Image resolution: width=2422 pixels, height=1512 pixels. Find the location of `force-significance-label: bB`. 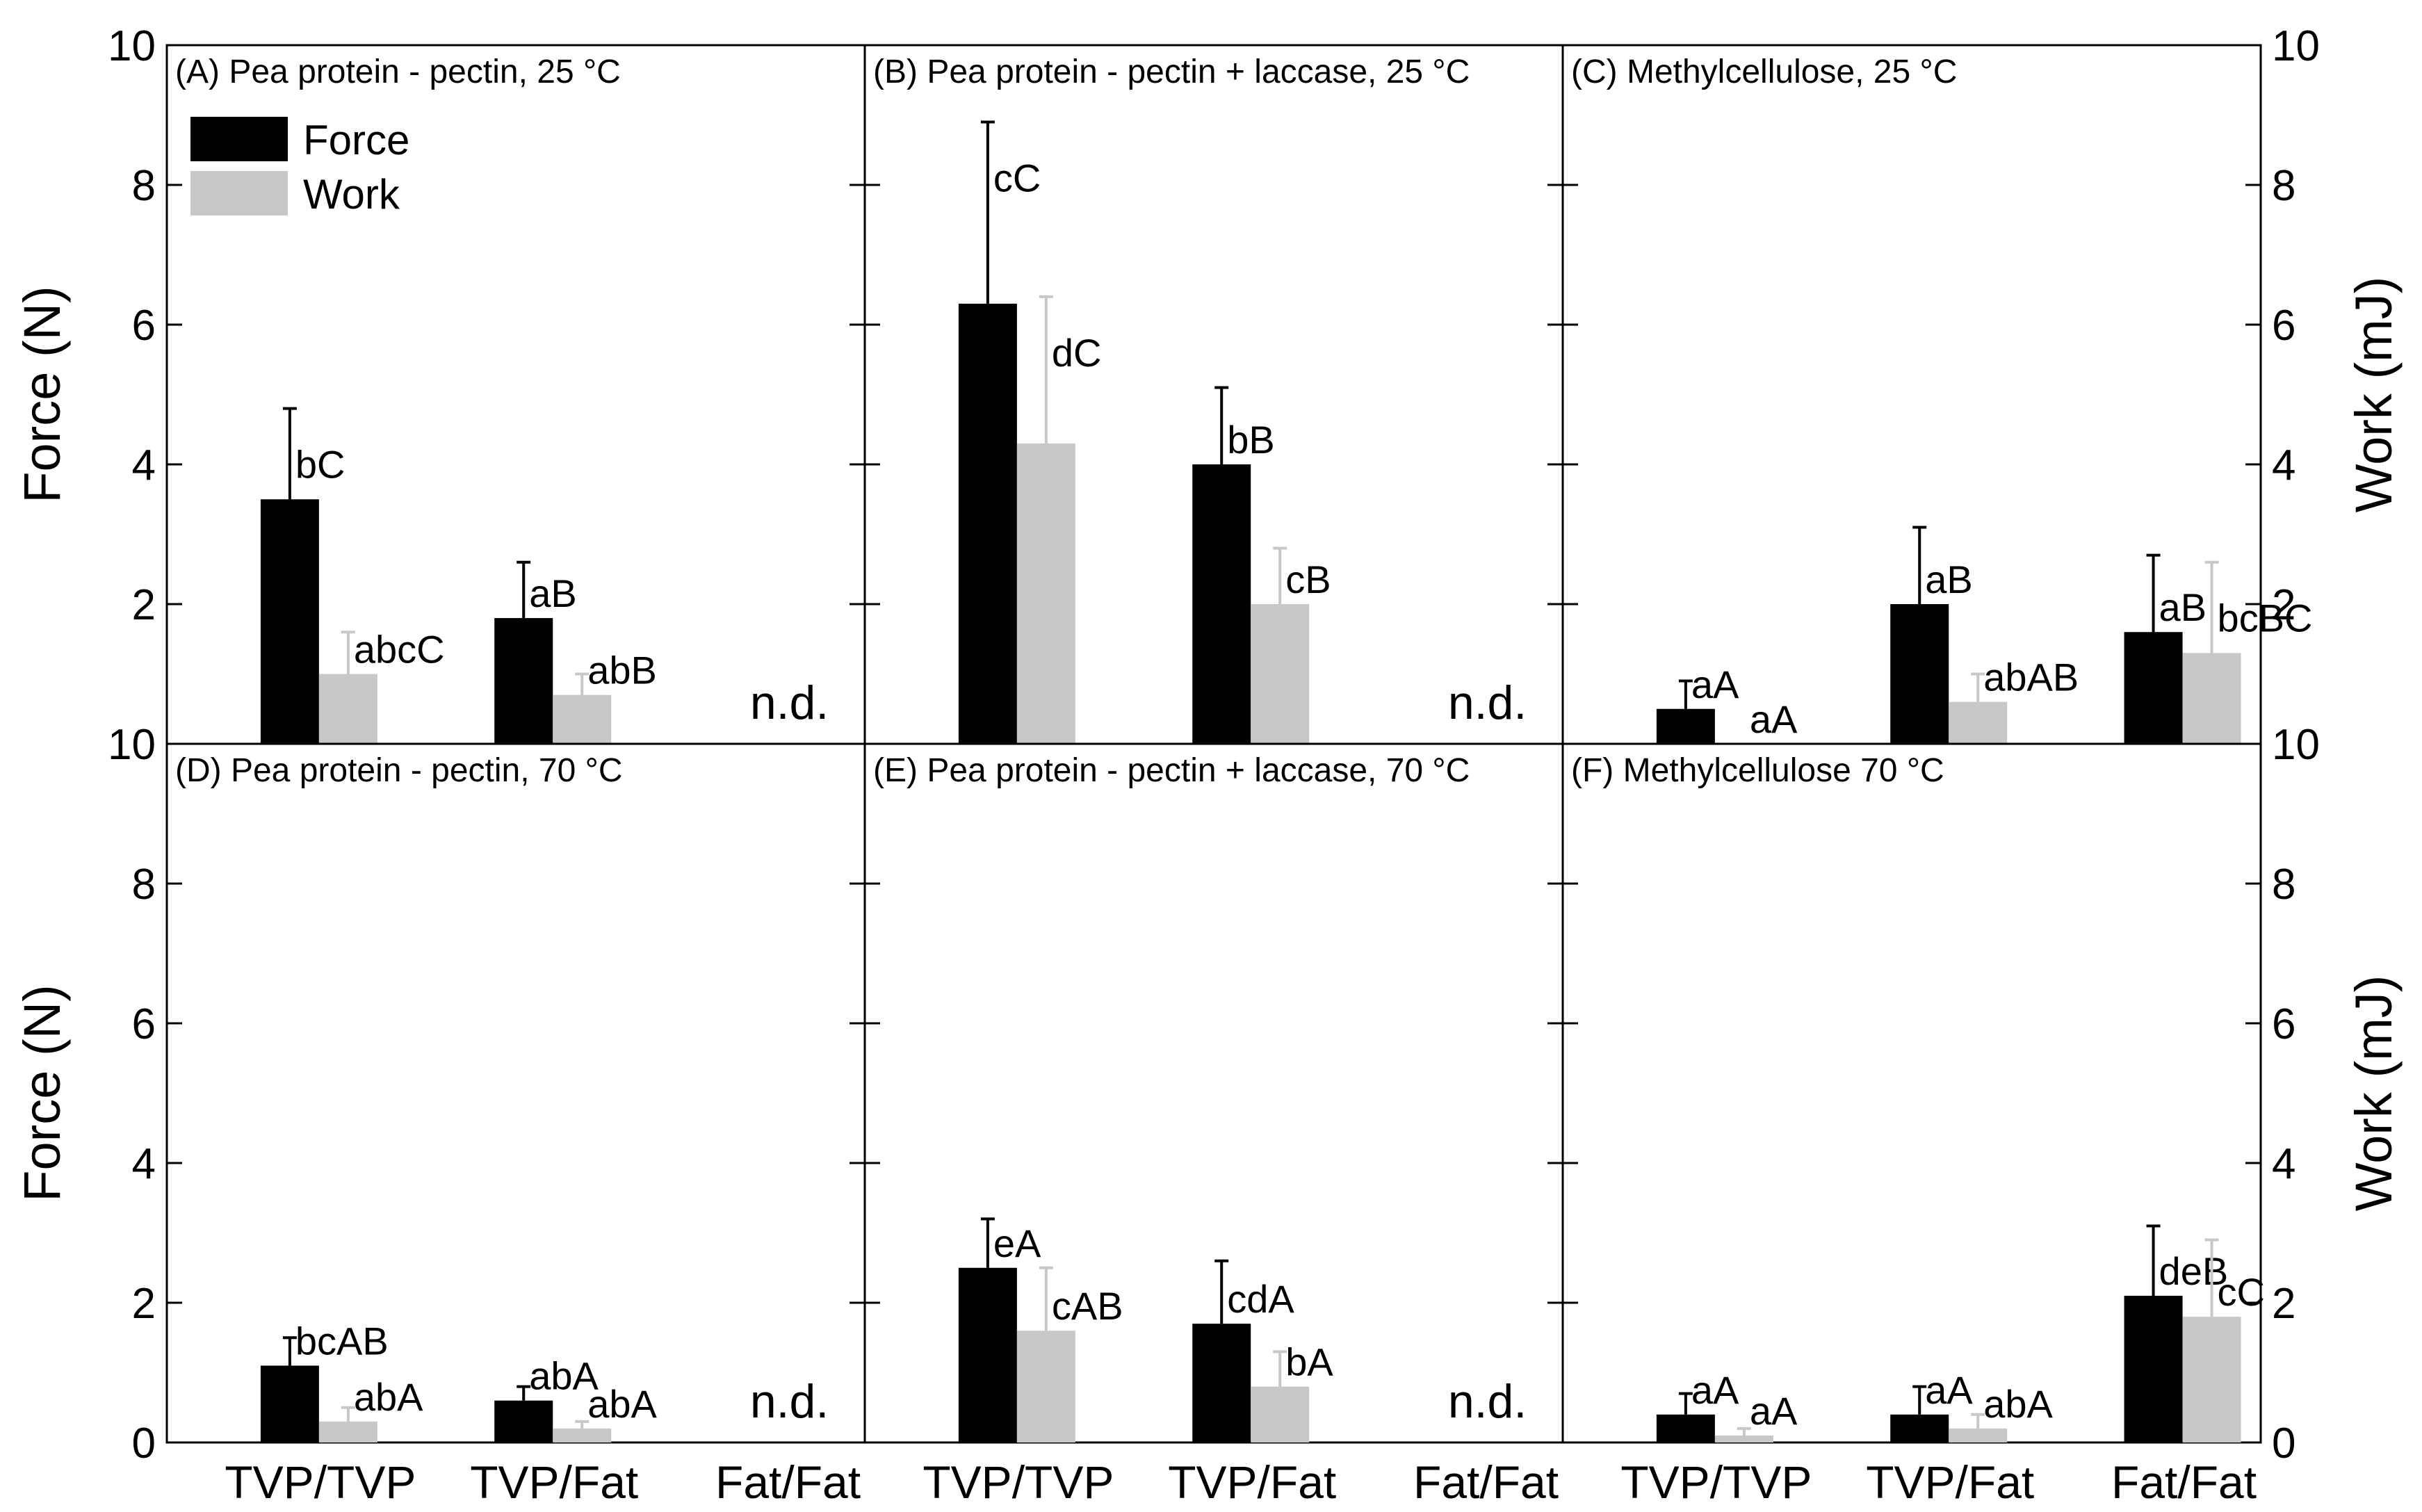

force-significance-label: bB is located at coordinates (1251, 440).